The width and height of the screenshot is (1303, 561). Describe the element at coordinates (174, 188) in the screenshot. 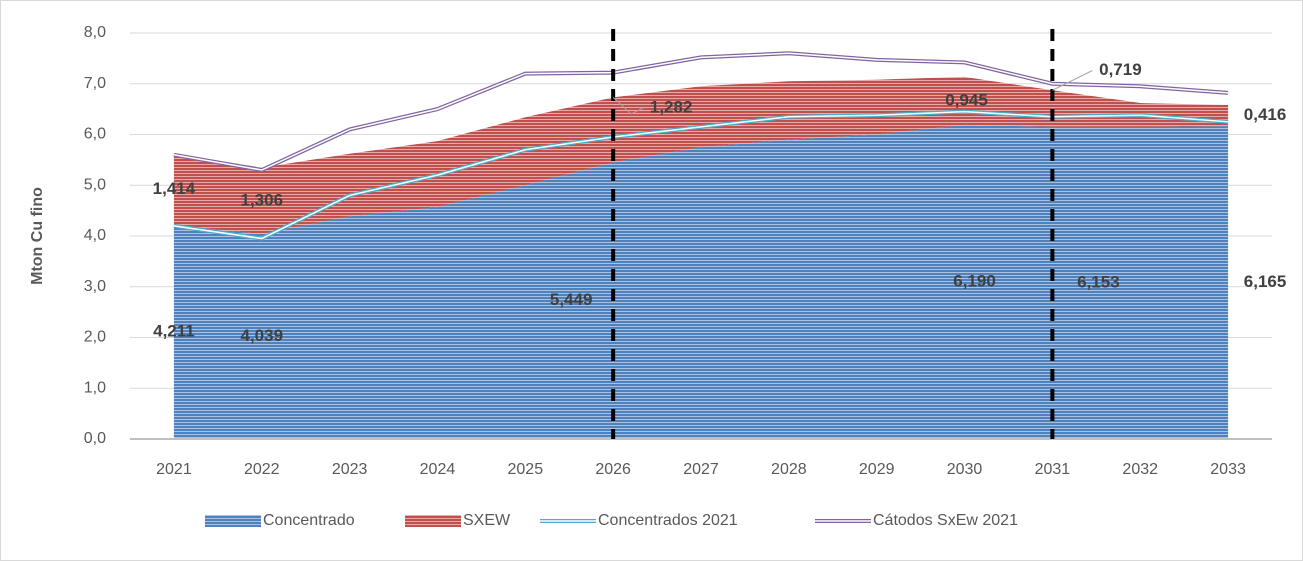

I see `data-label: 1,414` at that location.